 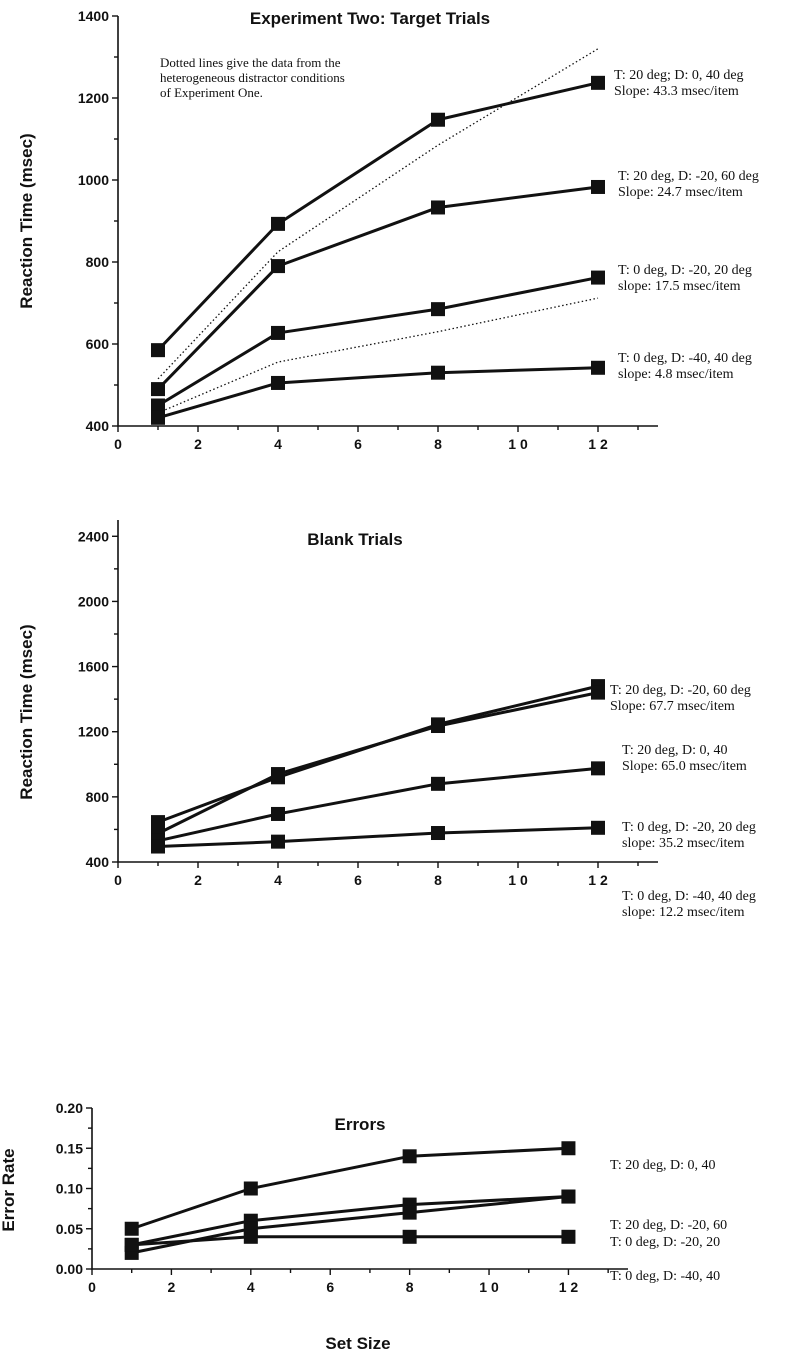 What do you see at coordinates (69, 1108) in the screenshot?
I see `y-tick-label: 0.20` at bounding box center [69, 1108].